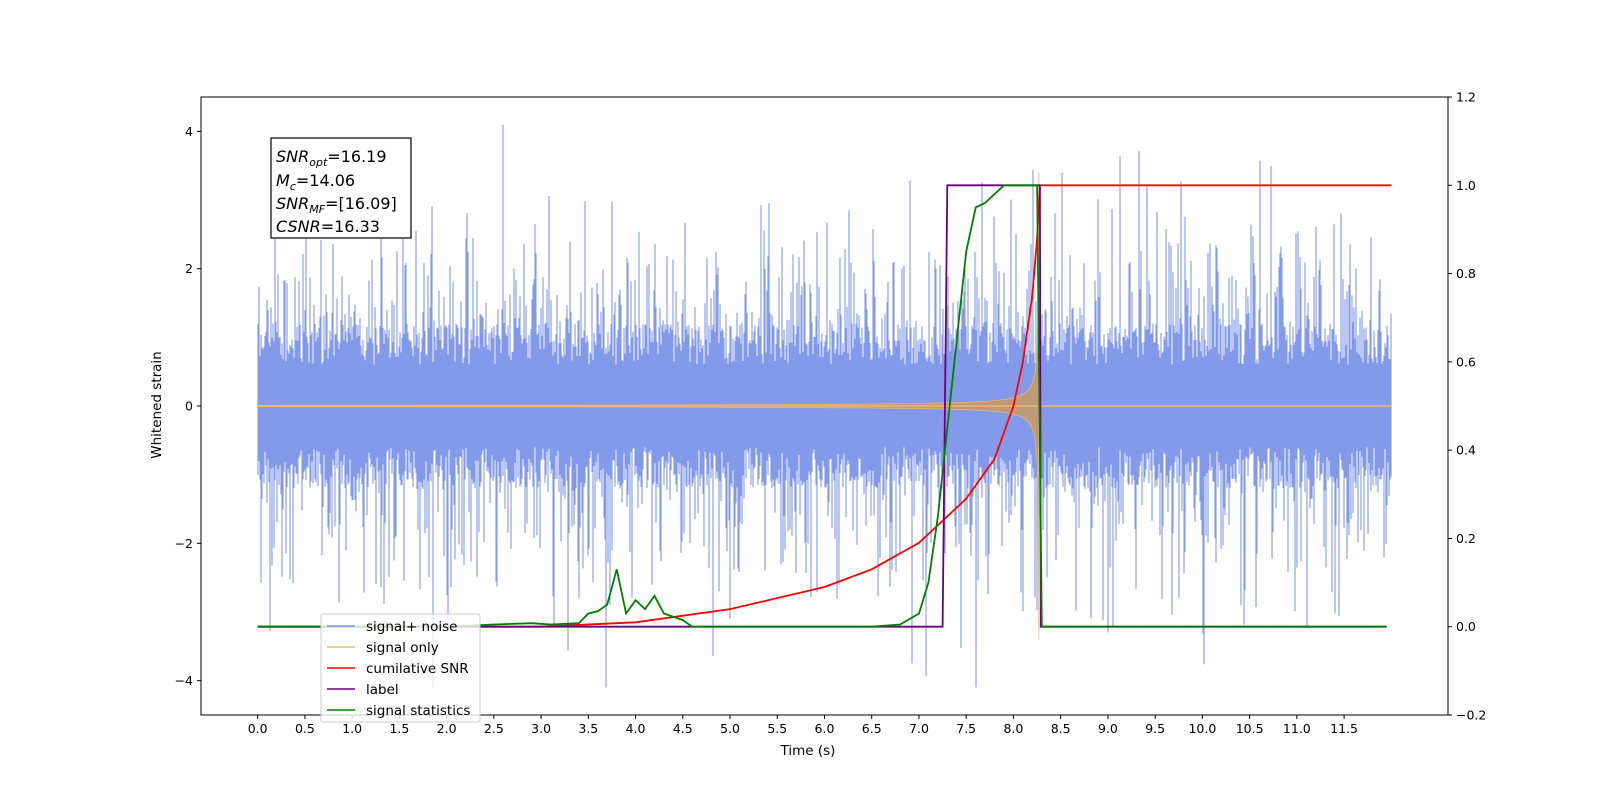  I want to click on annot-snr-opt-sub: opt, so click(318, 162).